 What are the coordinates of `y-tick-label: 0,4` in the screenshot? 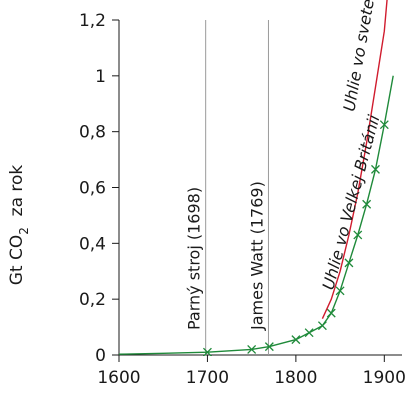 It's located at (92, 244).